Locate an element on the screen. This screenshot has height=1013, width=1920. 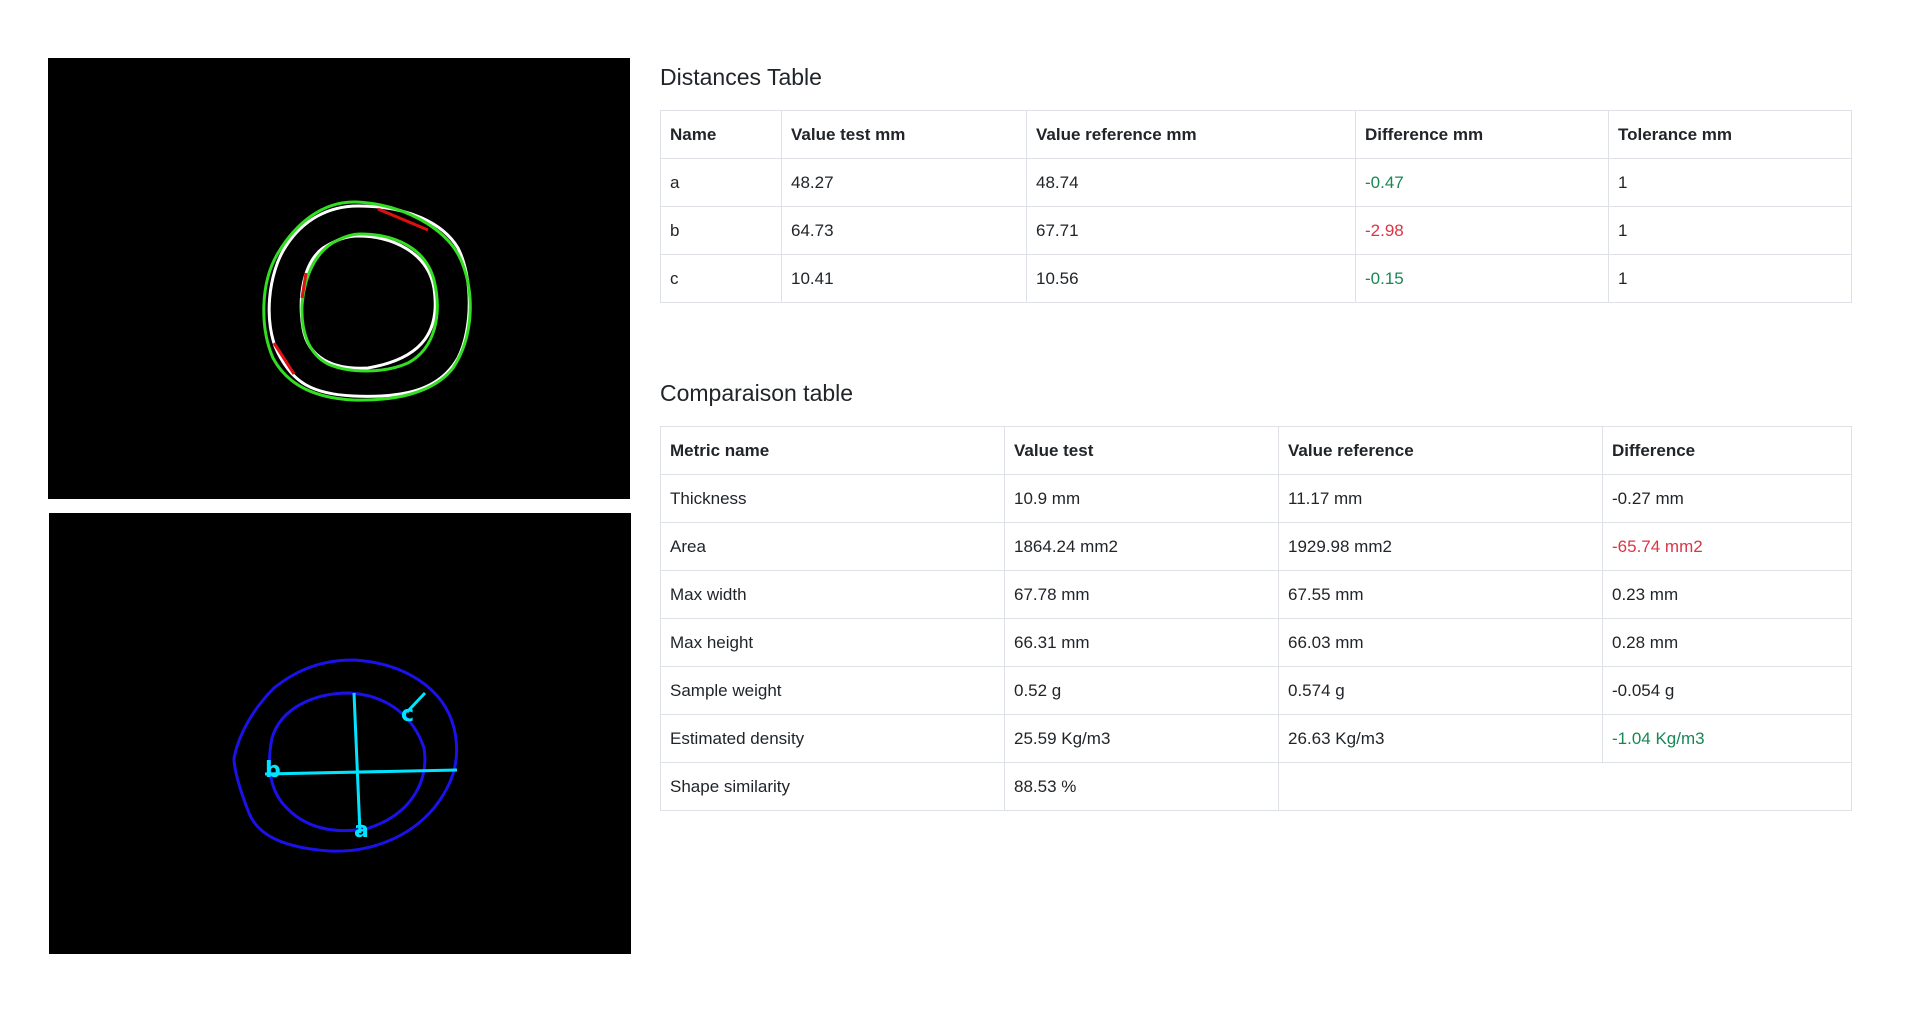
measurement-drawing: a b c is located at coordinates (345, 755).